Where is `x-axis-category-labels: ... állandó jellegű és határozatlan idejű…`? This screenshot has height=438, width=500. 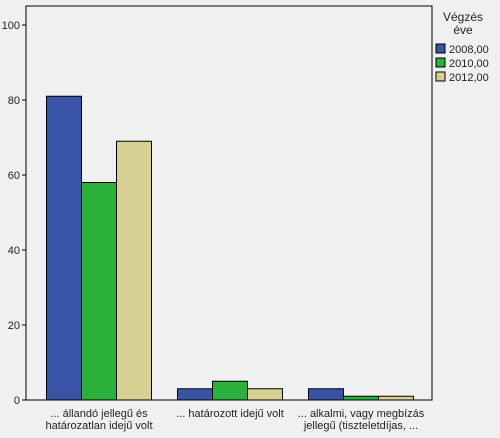 x-axis-category-labels: ... állandó jellegű és határozatlan idejű… is located at coordinates (234, 420).